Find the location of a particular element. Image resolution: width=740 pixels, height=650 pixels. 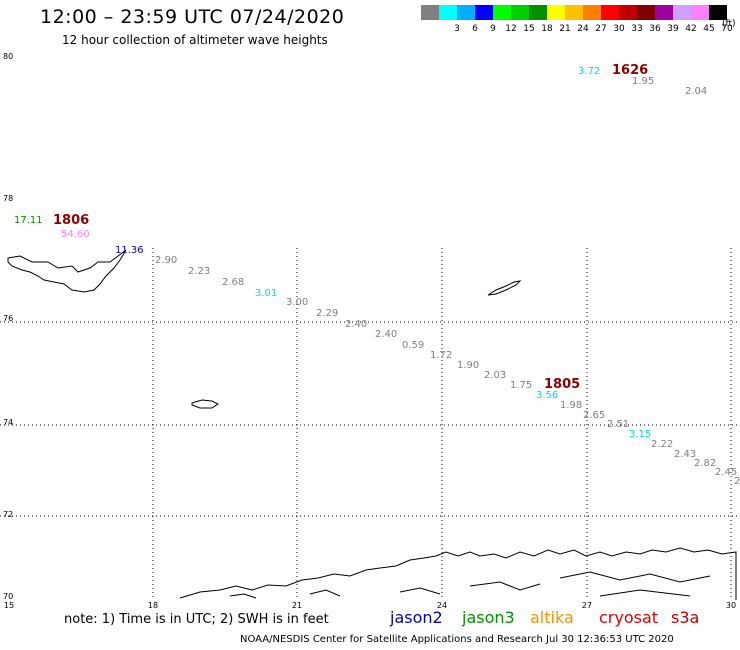

lat-label-80: 80 is located at coordinates (8, 56).